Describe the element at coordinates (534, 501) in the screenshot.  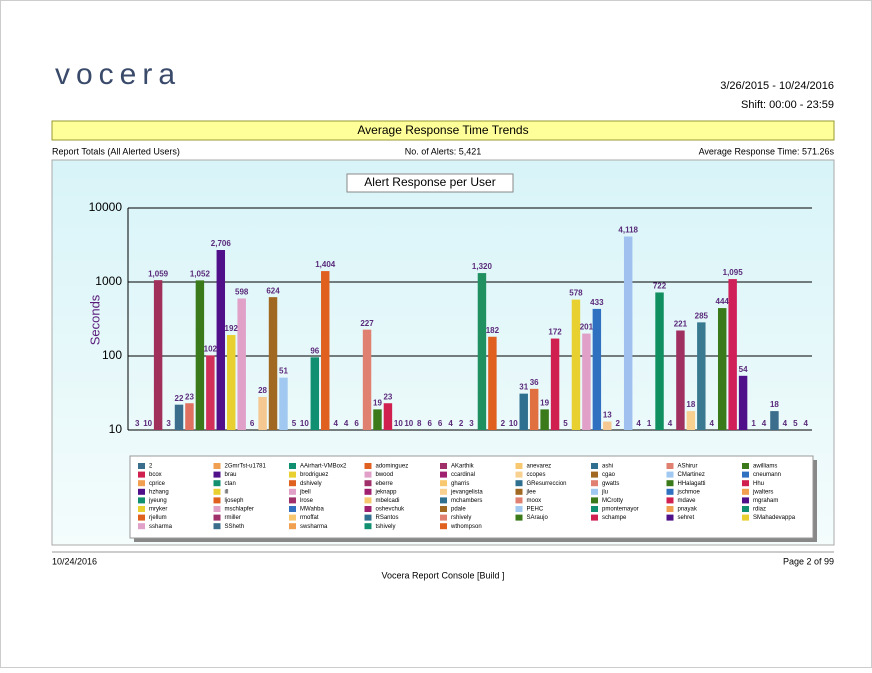
I see `legend-label: moox` at that location.